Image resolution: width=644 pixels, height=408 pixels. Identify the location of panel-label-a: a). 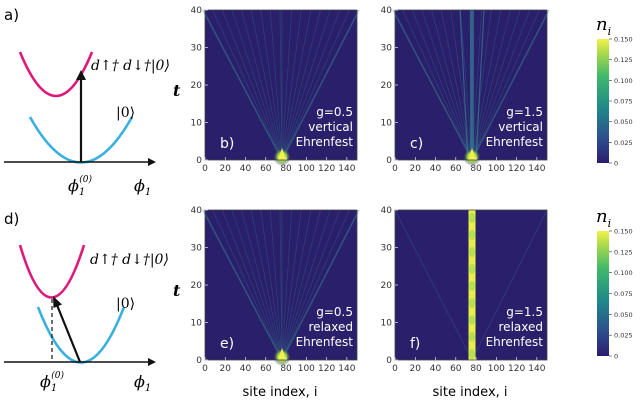
(11, 15).